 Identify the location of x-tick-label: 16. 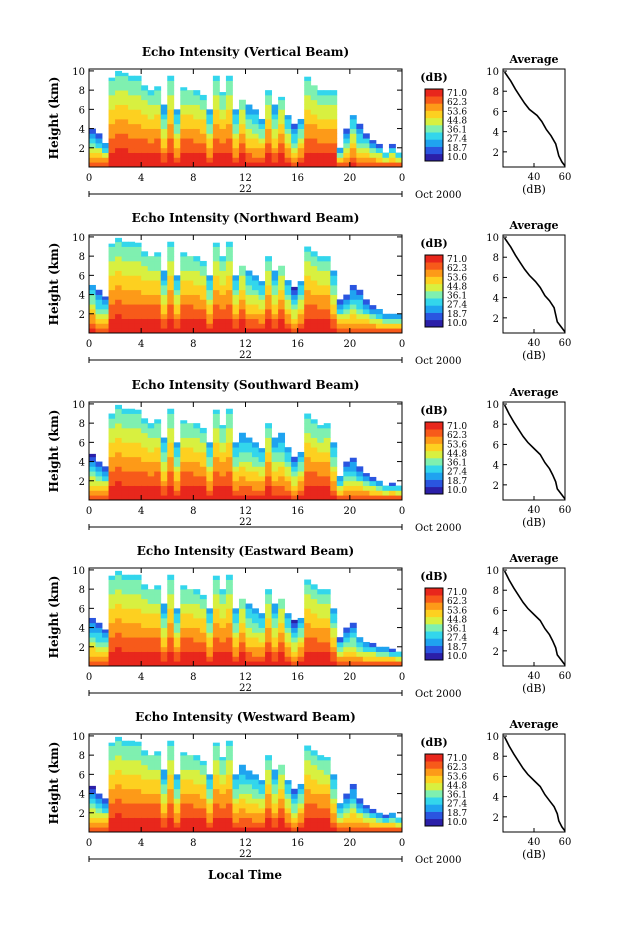
(297, 178).